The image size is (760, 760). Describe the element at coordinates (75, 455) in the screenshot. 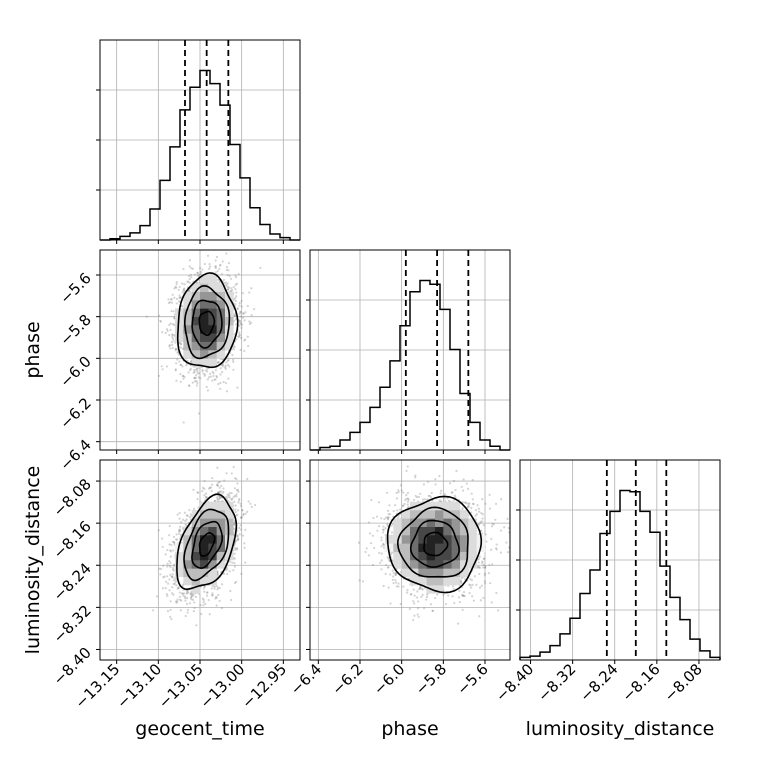

I see `y-tick-label-phase: −6.4` at that location.